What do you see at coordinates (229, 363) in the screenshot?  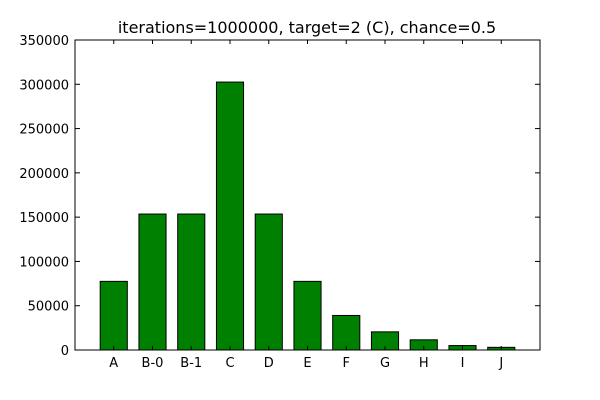 I see `x-tick-label-C: C` at bounding box center [229, 363].